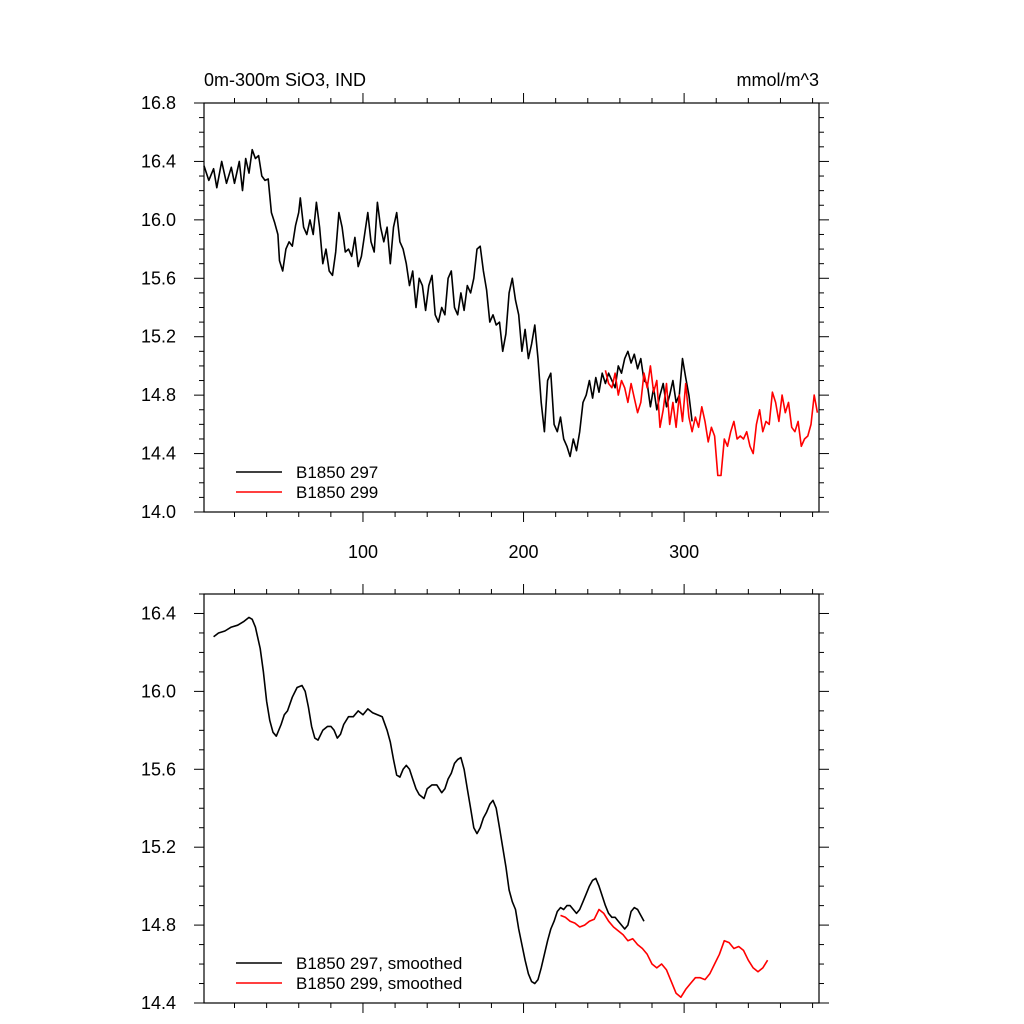 Image resolution: width=1024 pixels, height=1024 pixels. What do you see at coordinates (684, 552) in the screenshot?
I see `x-tick-label: 300` at bounding box center [684, 552].